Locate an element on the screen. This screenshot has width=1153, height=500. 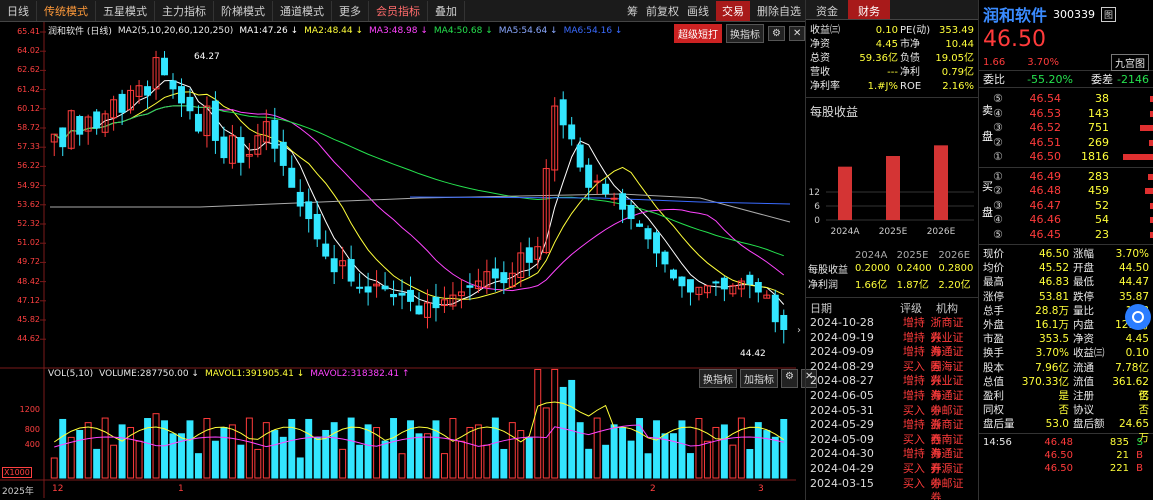
price-change: 1.66 is located at coordinates (994, 62).